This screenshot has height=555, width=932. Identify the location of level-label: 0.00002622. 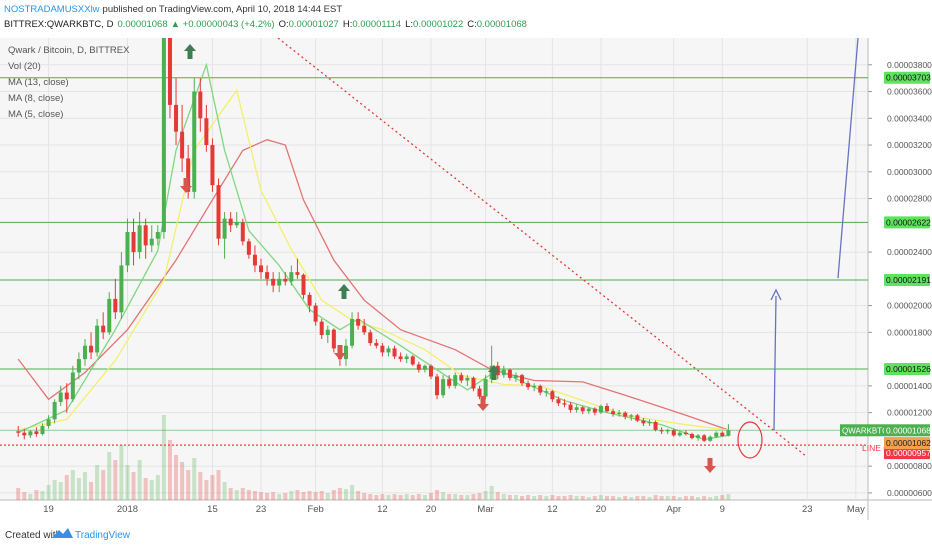
(908, 222).